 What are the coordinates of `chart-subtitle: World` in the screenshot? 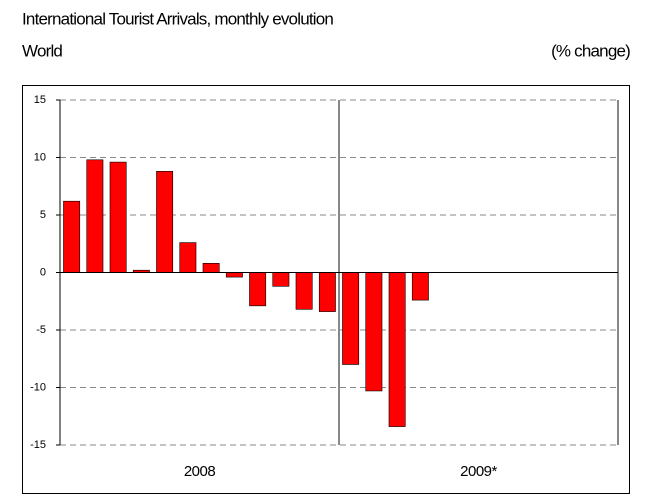 It's located at (42, 50).